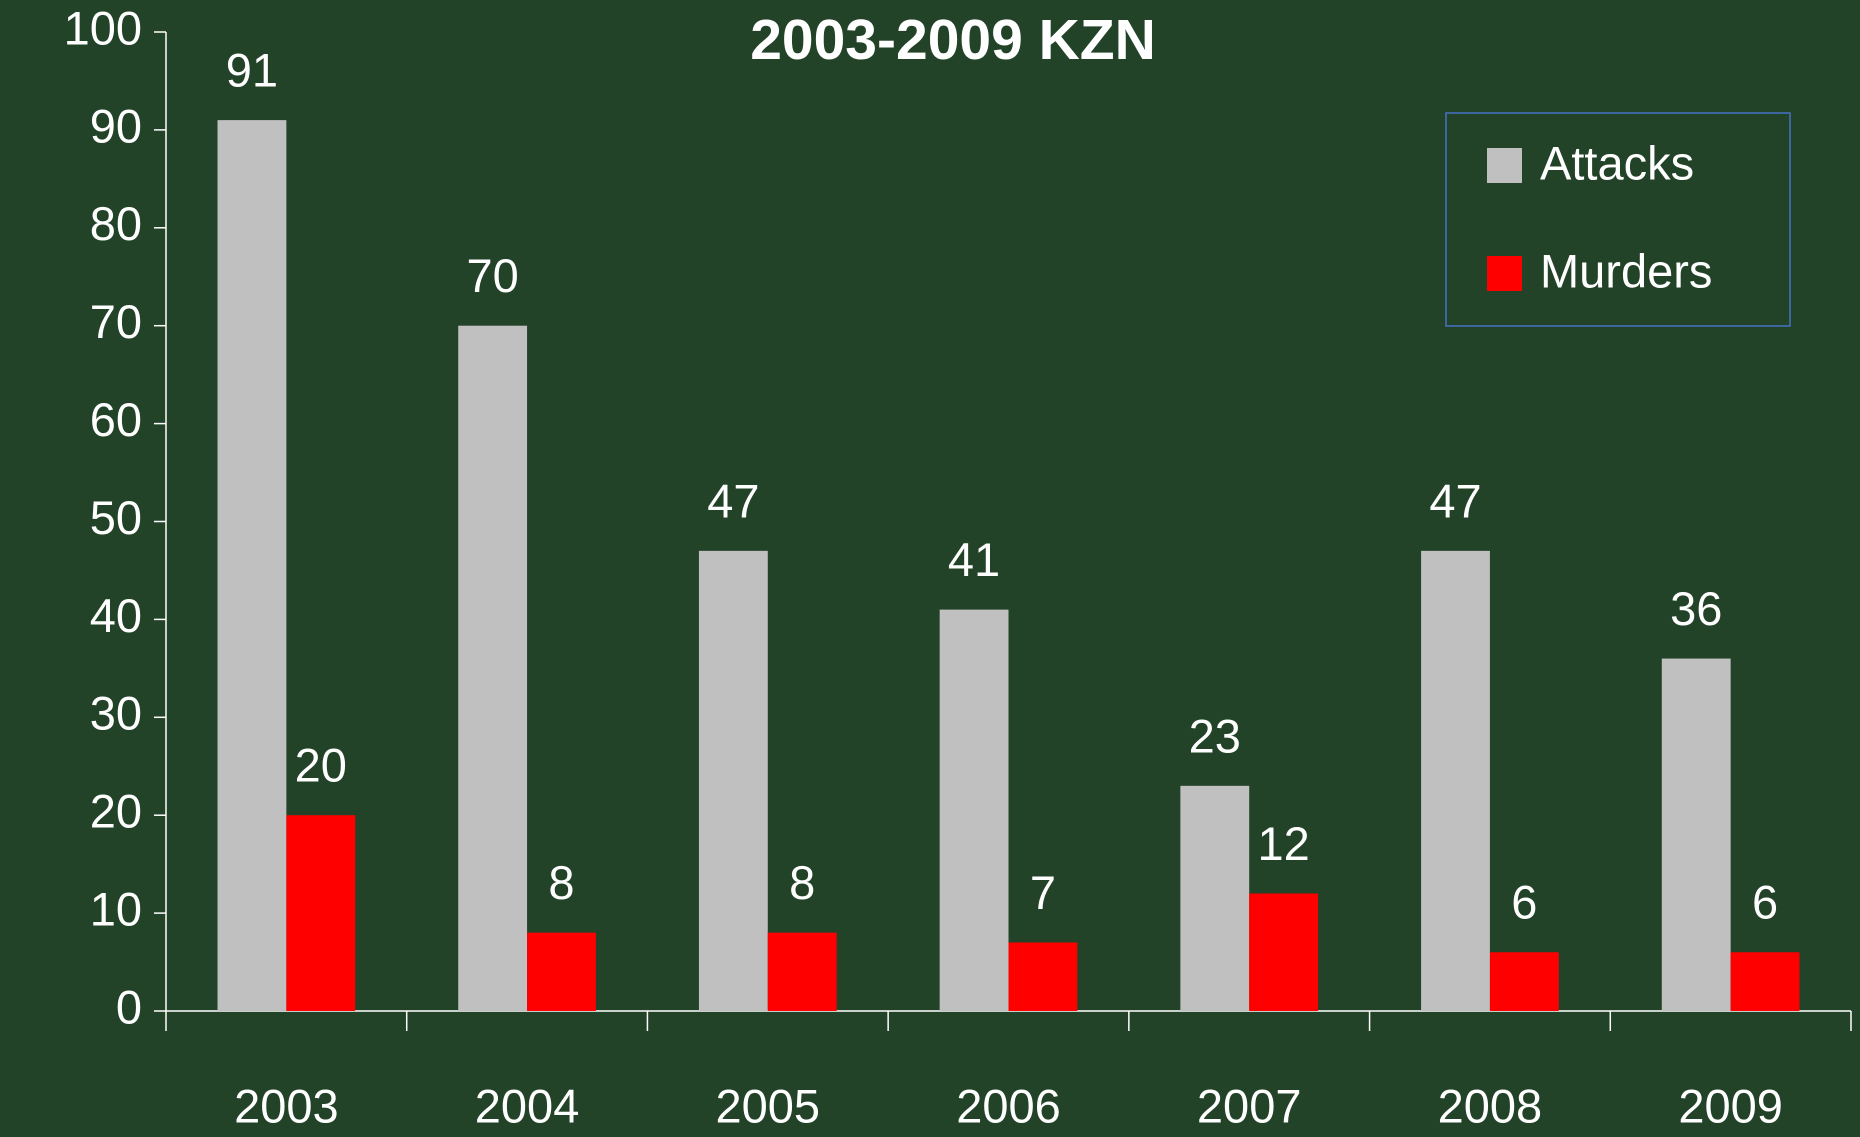 The width and height of the screenshot is (1860, 1137). Describe the element at coordinates (116, 615) in the screenshot. I see `y-tick-label: 40` at that location.